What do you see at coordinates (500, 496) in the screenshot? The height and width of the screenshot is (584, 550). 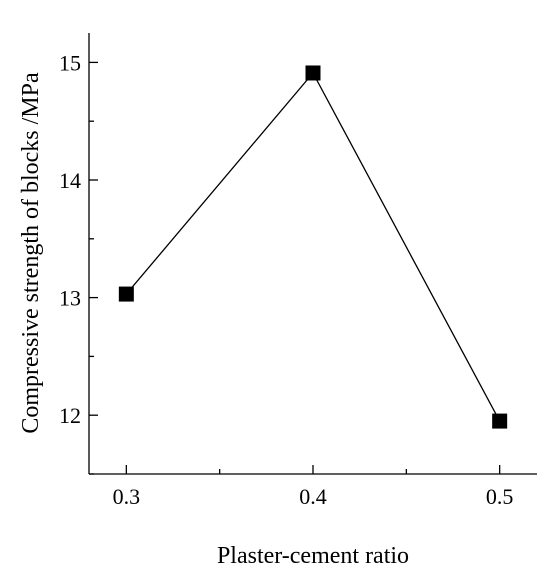 I see `x-tick-label: 0.5` at bounding box center [500, 496].